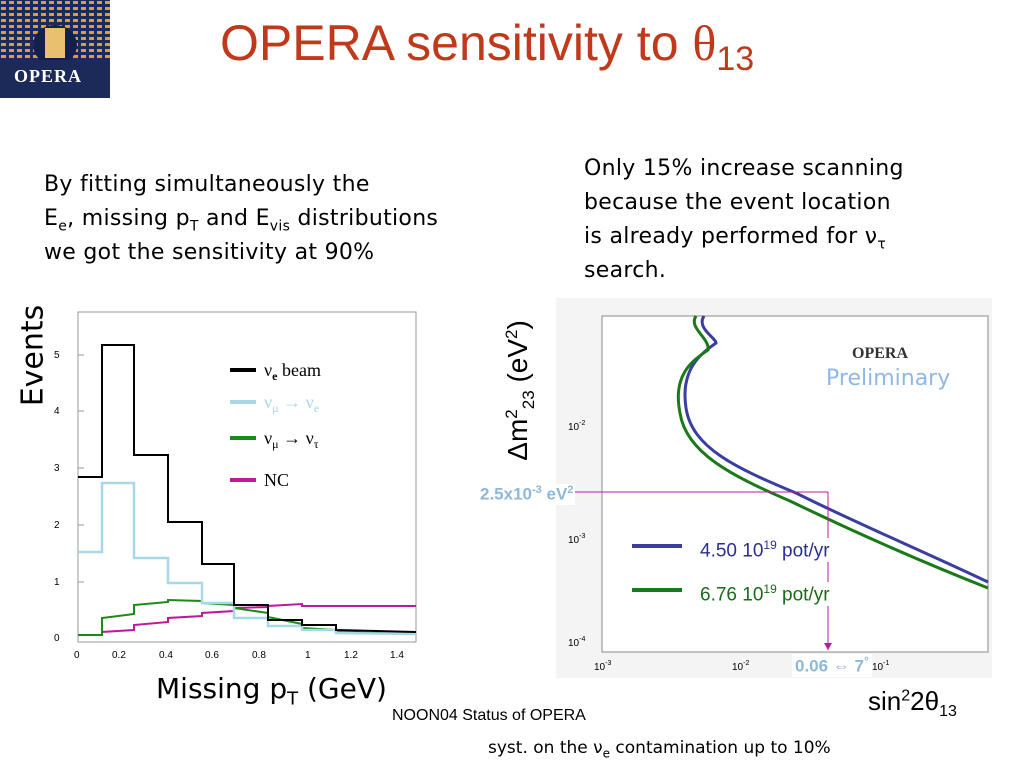  What do you see at coordinates (948, 712) in the screenshot?
I see `sens-xlabel-sub: 13` at bounding box center [948, 712].